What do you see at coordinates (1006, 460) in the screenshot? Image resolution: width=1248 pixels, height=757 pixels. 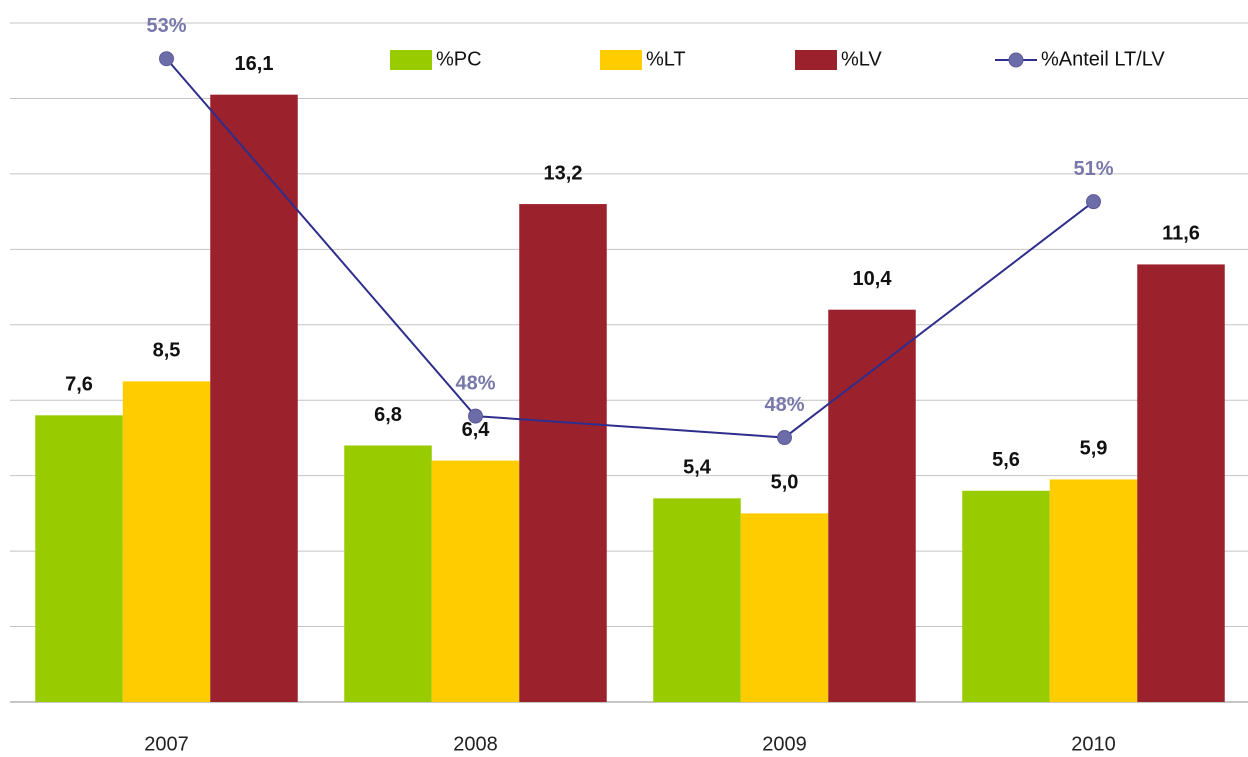 I see `bar-value-label: 5,6` at bounding box center [1006, 460].